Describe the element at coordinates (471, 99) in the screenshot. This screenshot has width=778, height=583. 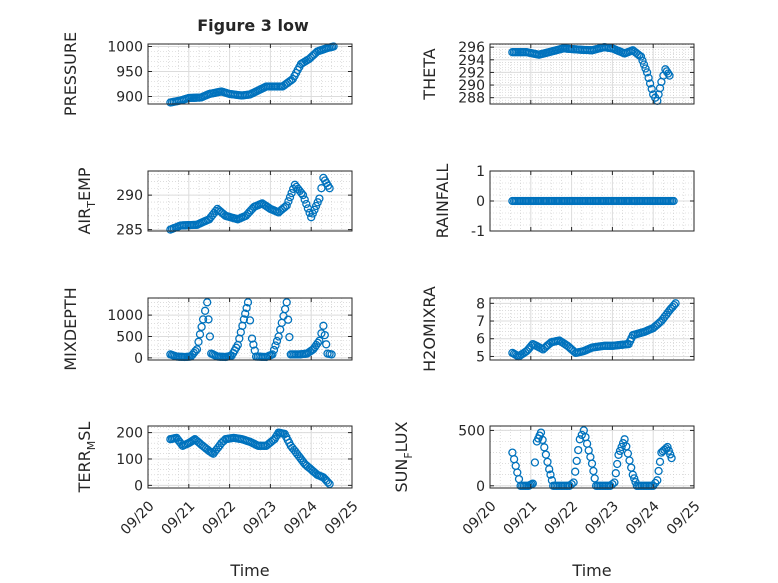
I see `y-tick-label: 288` at that location.